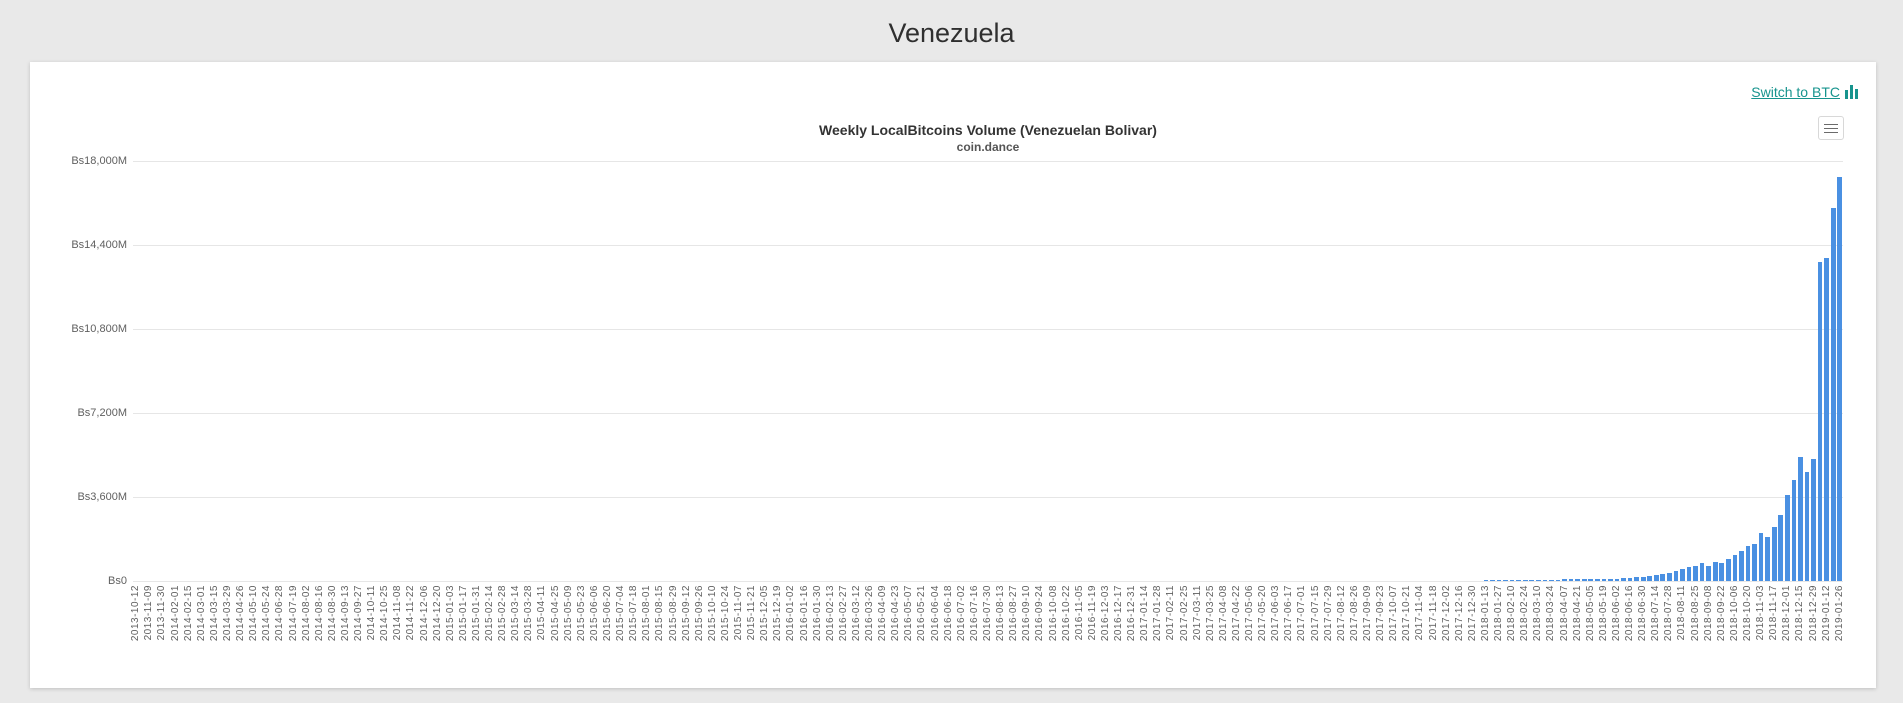 Image resolution: width=1903 pixels, height=703 pixels. Describe the element at coordinates (581, 613) in the screenshot. I see `x-axis-label: 2015-05-23` at that location.